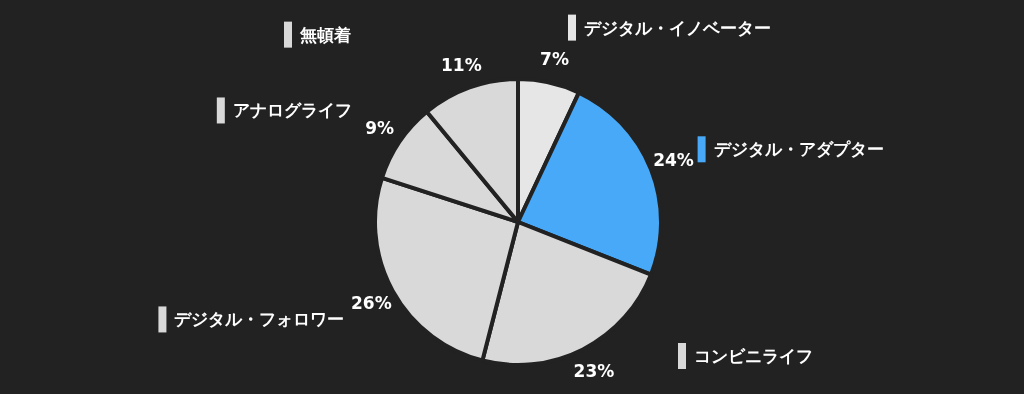 The height and width of the screenshot is (394, 1024). What do you see at coordinates (753, 356) in the screenshot?
I see `legend-label: コンビニライフ` at bounding box center [753, 356].